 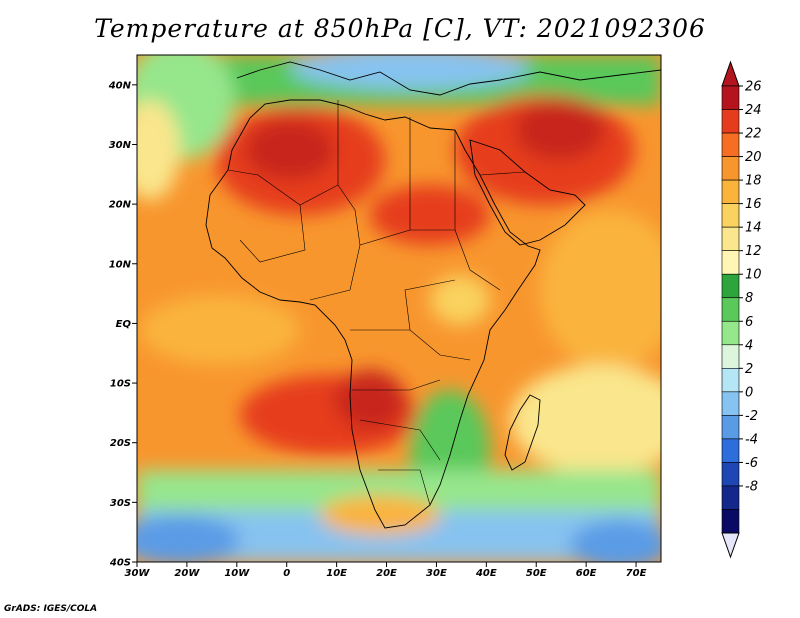 I want to click on colorbar-label: 2, so click(x=749, y=369).